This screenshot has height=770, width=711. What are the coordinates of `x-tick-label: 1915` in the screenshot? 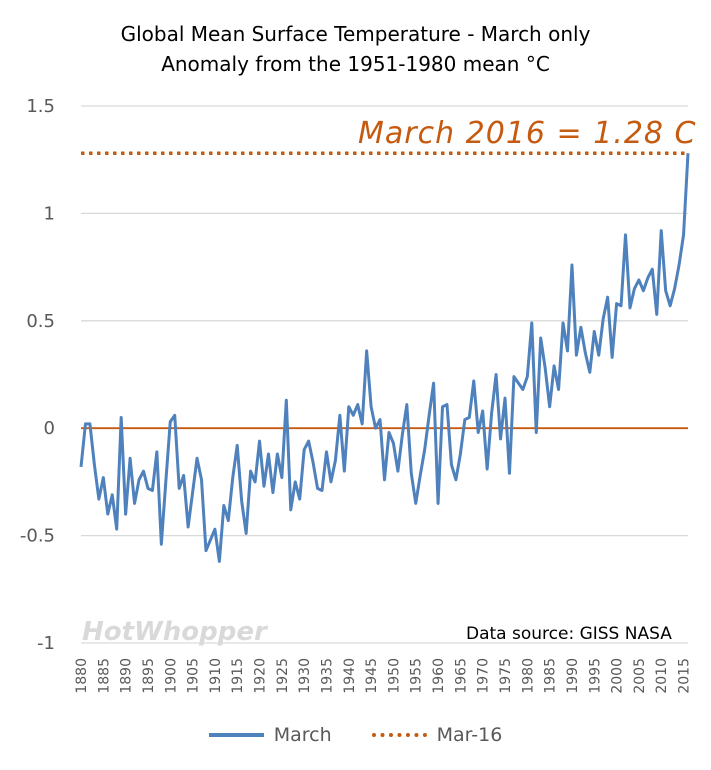 It's located at (238, 676).